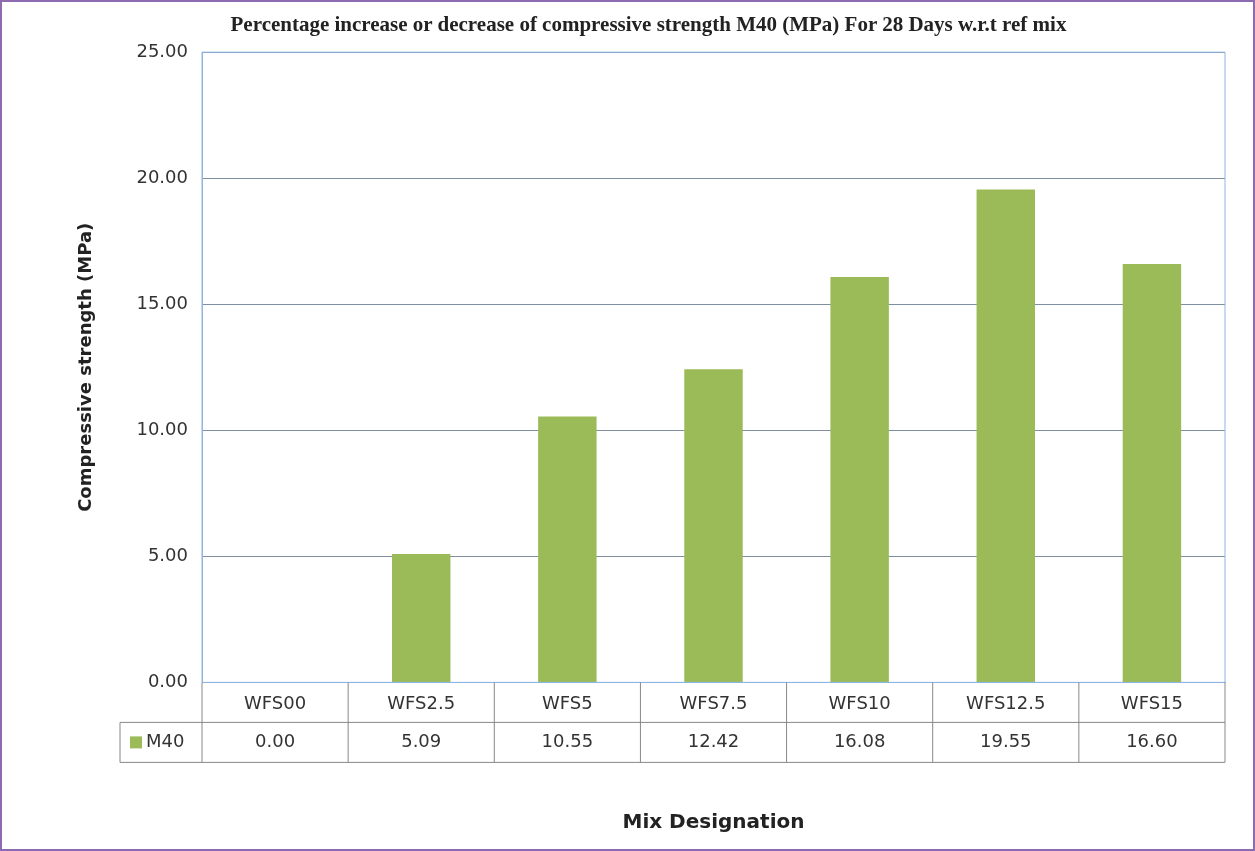 Image resolution: width=1255 pixels, height=851 pixels. I want to click on x-tick-label: WFS10, so click(859, 702).